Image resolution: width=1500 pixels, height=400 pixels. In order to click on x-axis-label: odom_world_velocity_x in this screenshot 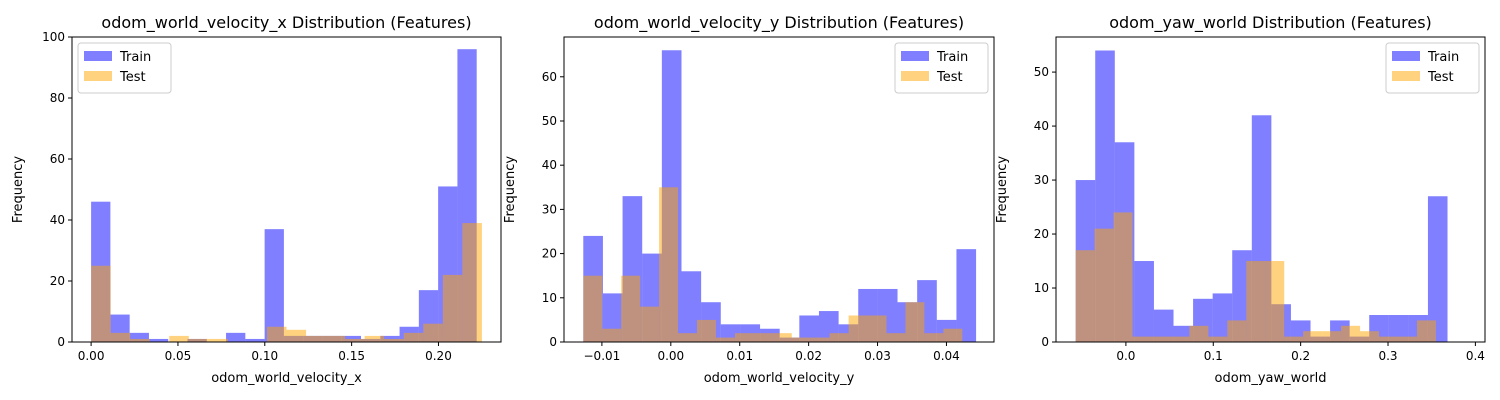, I will do `click(286, 378)`.